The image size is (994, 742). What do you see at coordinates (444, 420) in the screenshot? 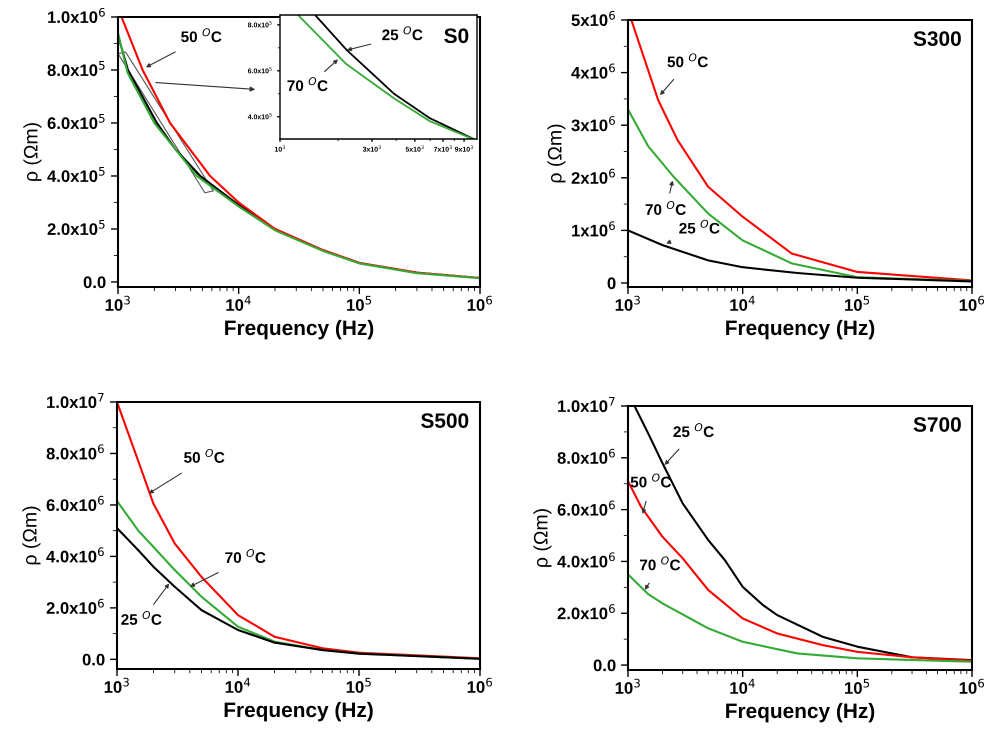
I see `chart-title: S500` at bounding box center [444, 420].